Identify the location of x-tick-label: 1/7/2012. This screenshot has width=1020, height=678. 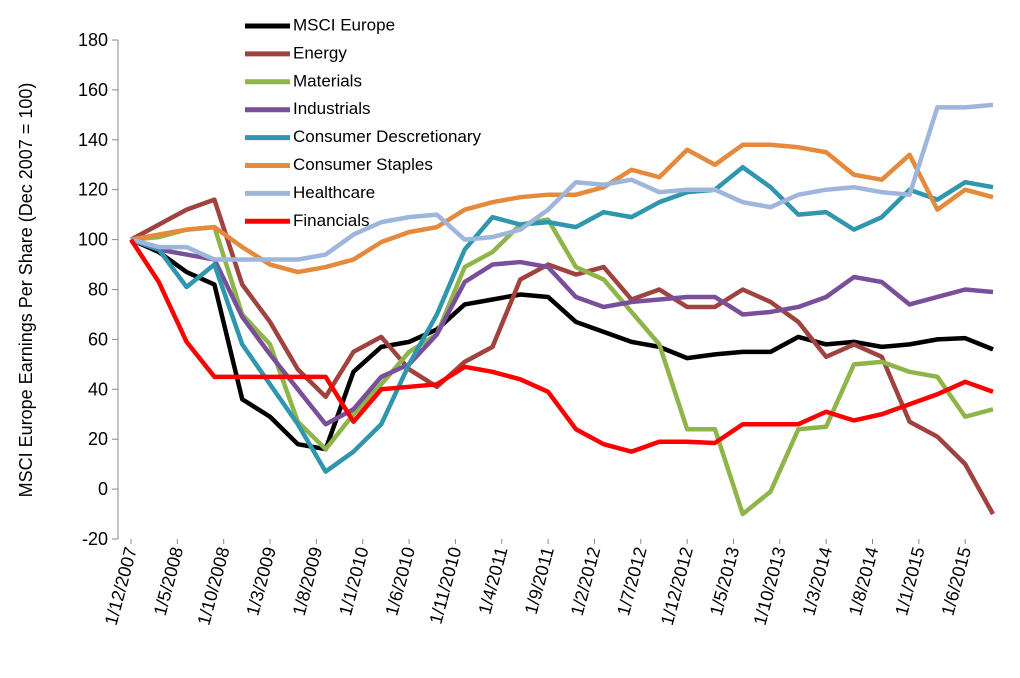
(631, 581).